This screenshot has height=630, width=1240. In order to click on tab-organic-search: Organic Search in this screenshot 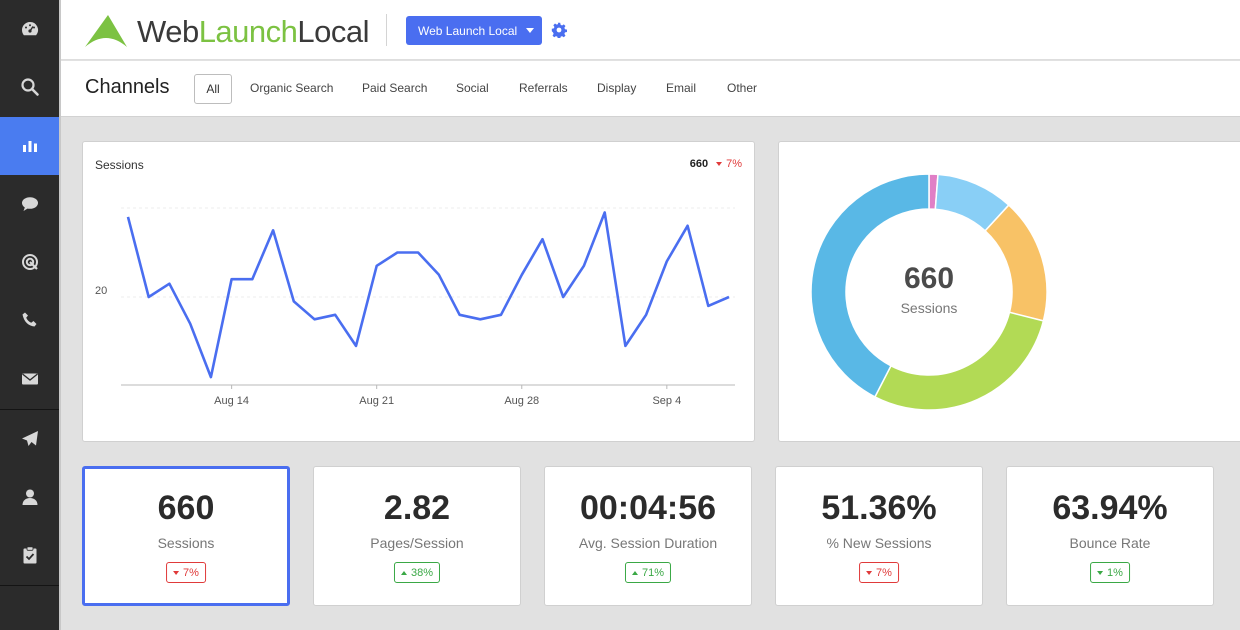, I will do `click(292, 88)`.